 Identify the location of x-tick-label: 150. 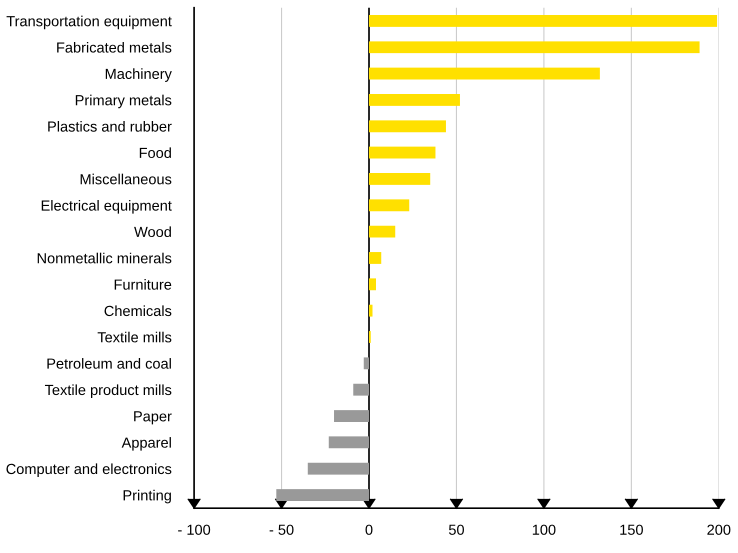
(631, 529).